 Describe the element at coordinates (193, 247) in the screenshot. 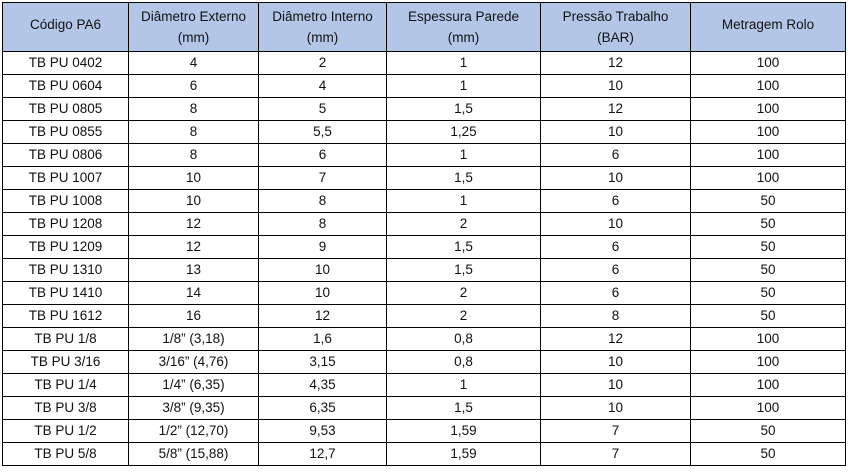

I see `cell-diametro-externo: 12` at that location.